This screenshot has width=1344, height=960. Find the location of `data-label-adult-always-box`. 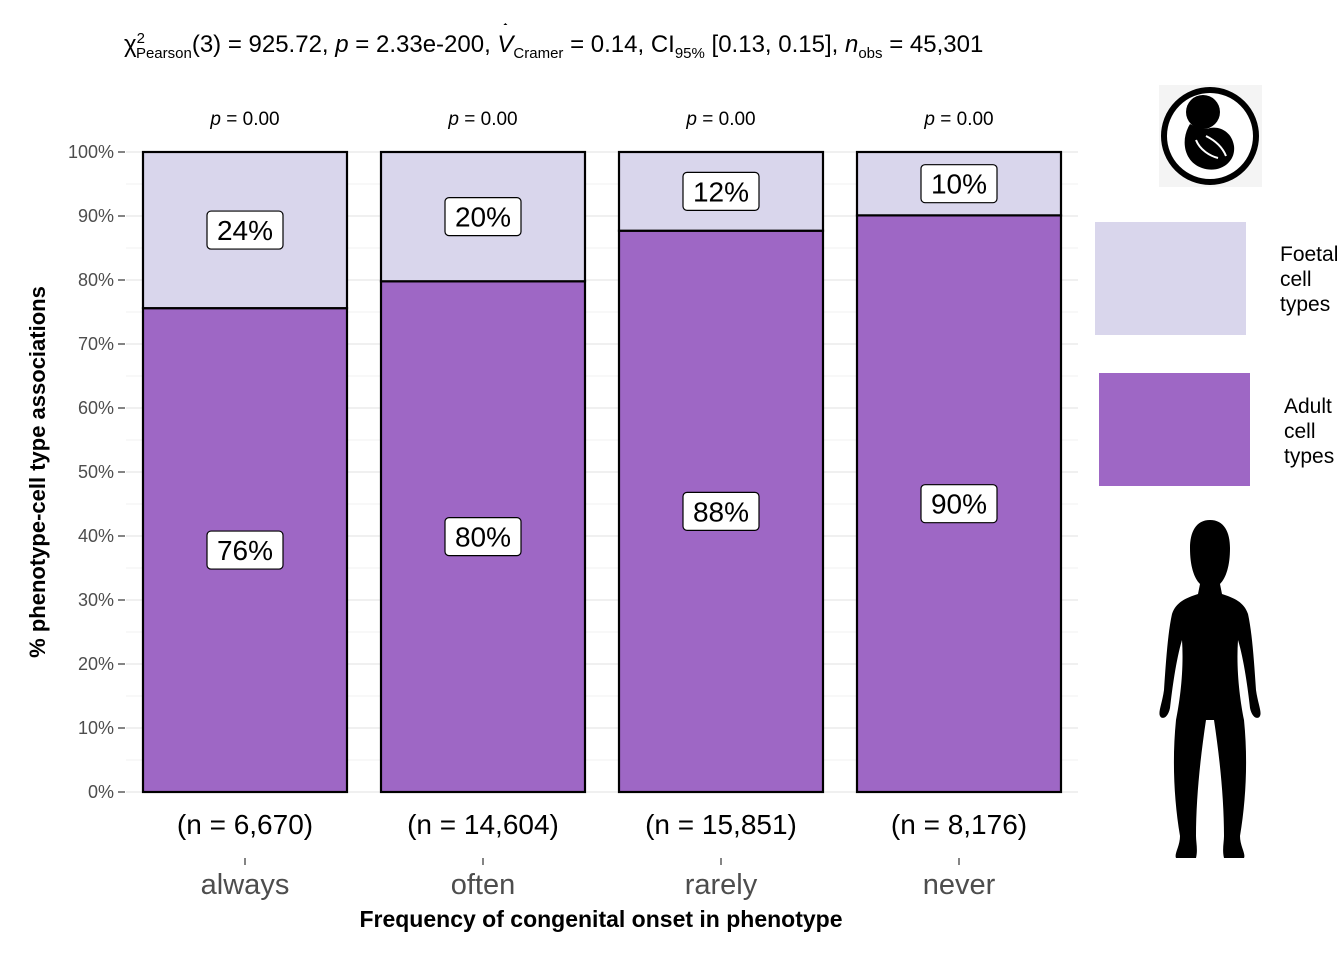

data-label-adult-always-box is located at coordinates (245, 550).